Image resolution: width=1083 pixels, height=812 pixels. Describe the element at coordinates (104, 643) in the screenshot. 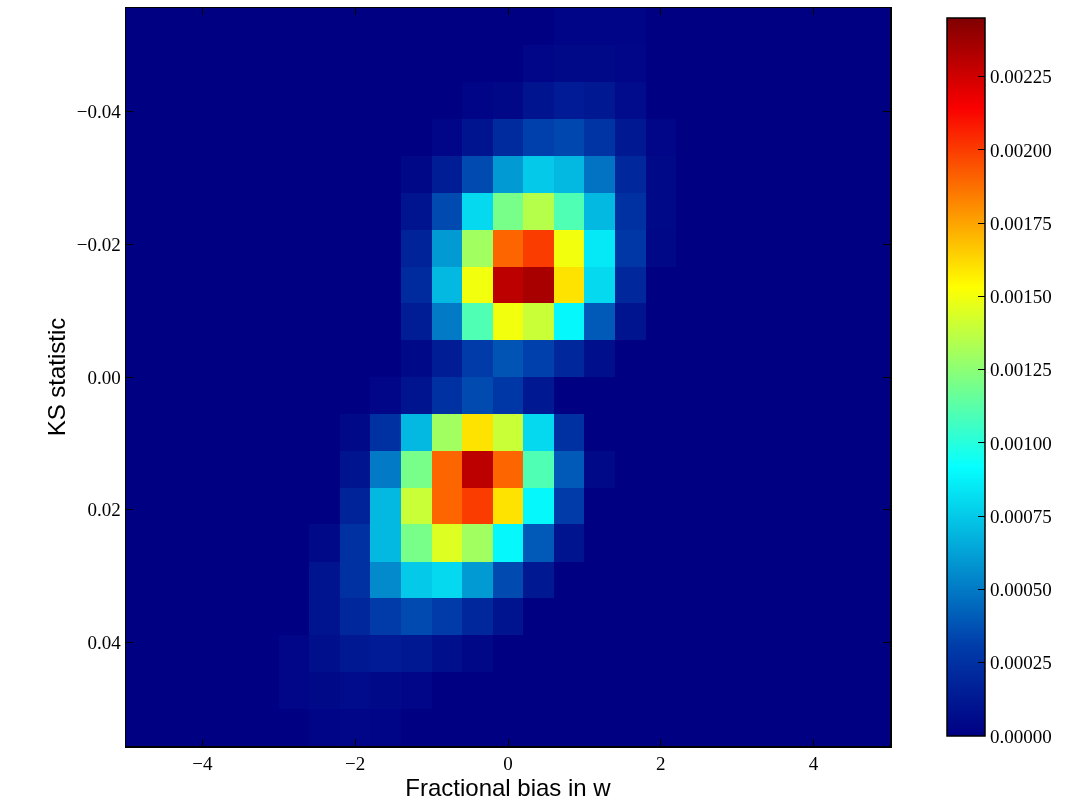

I see `y-tick-label: 0.04` at that location.